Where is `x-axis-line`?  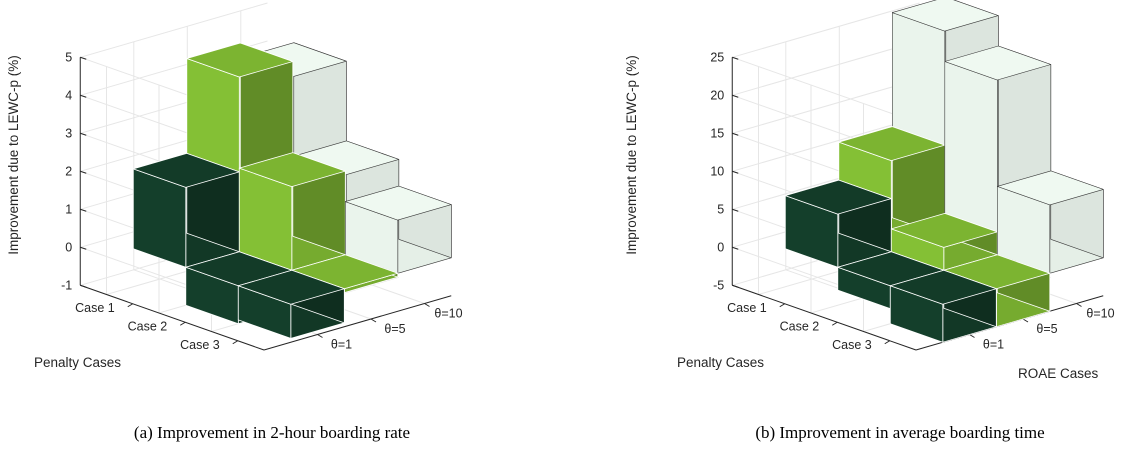
x-axis-line is located at coordinates (357, 323).